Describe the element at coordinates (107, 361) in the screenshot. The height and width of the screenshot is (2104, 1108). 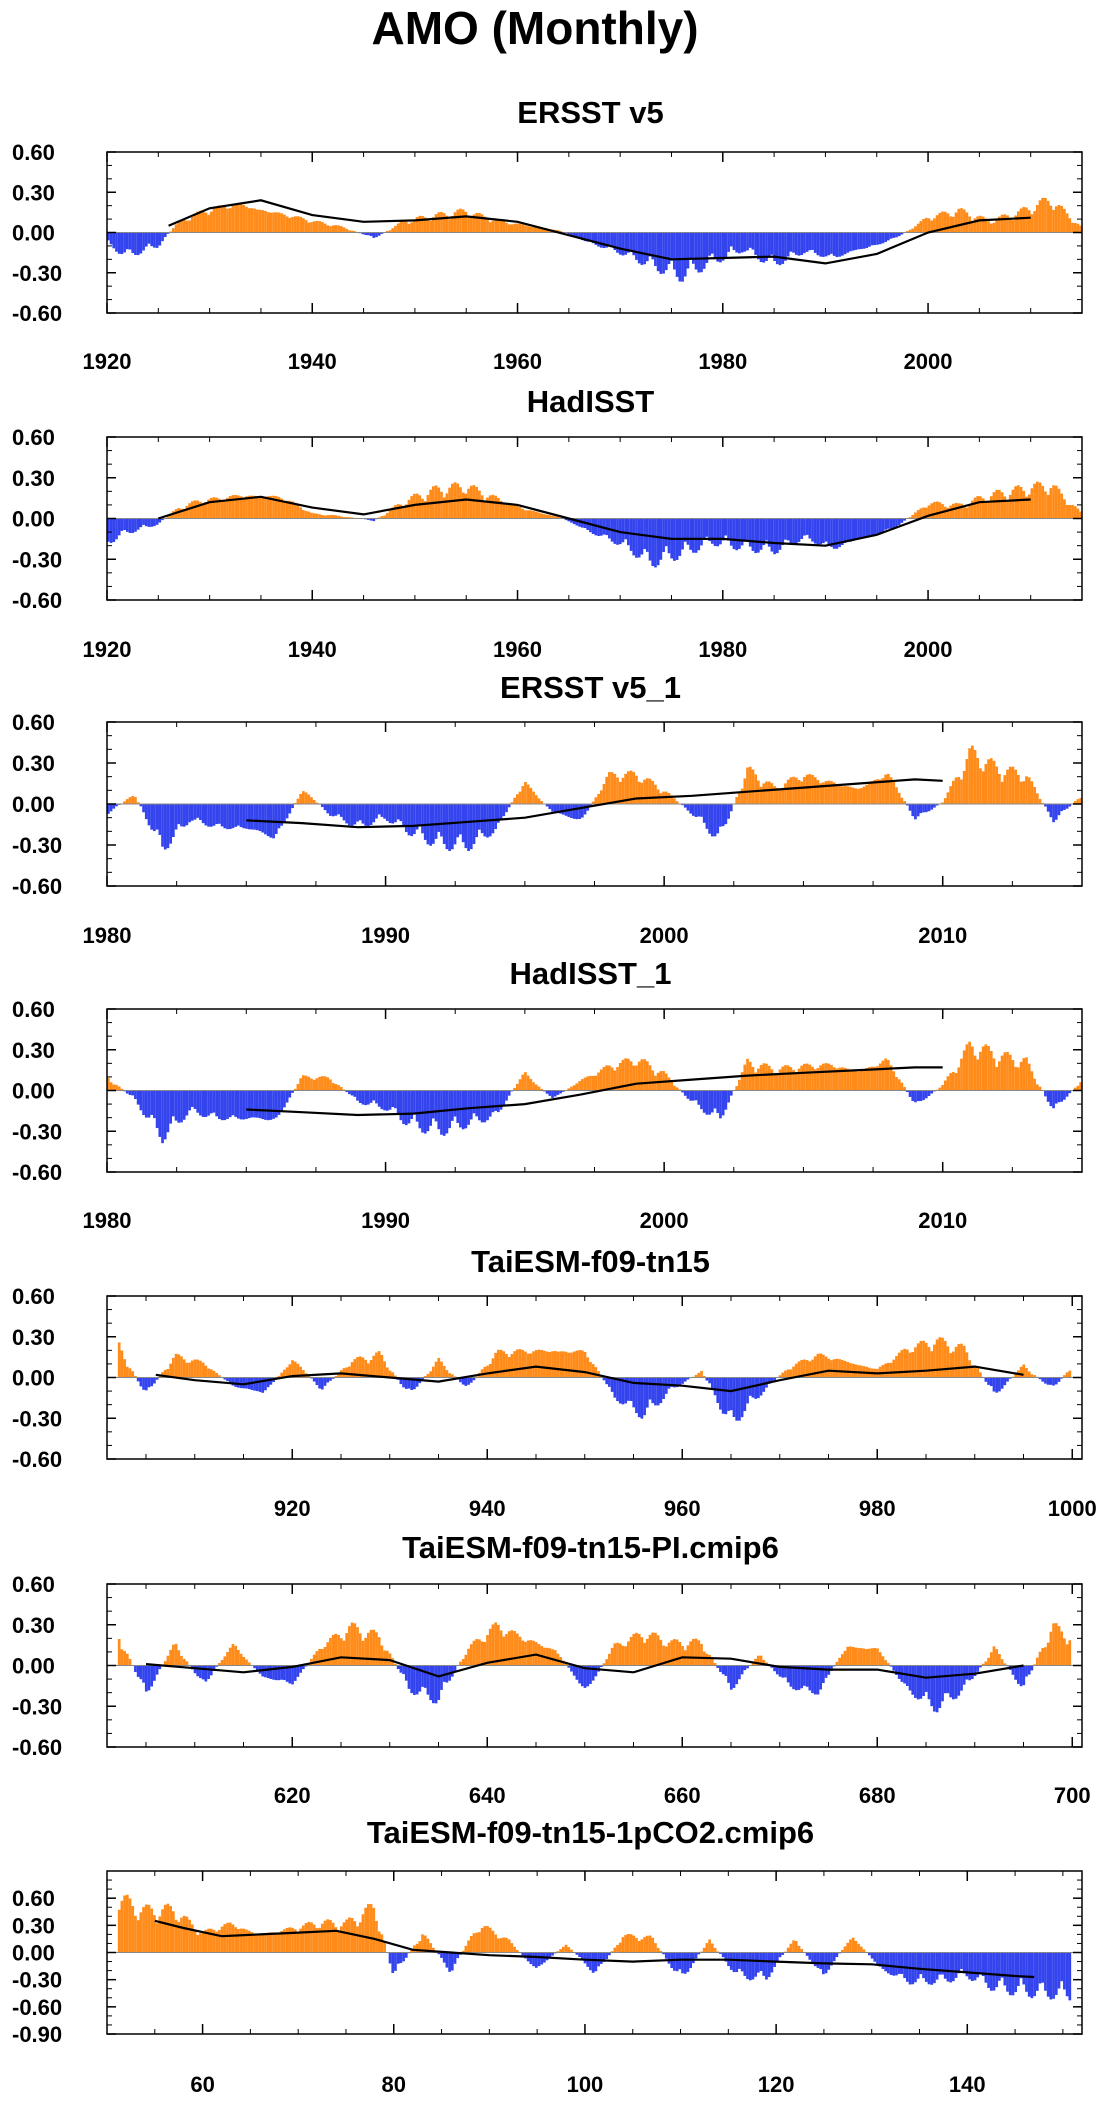
I see `x-tick-label: 1920` at that location.